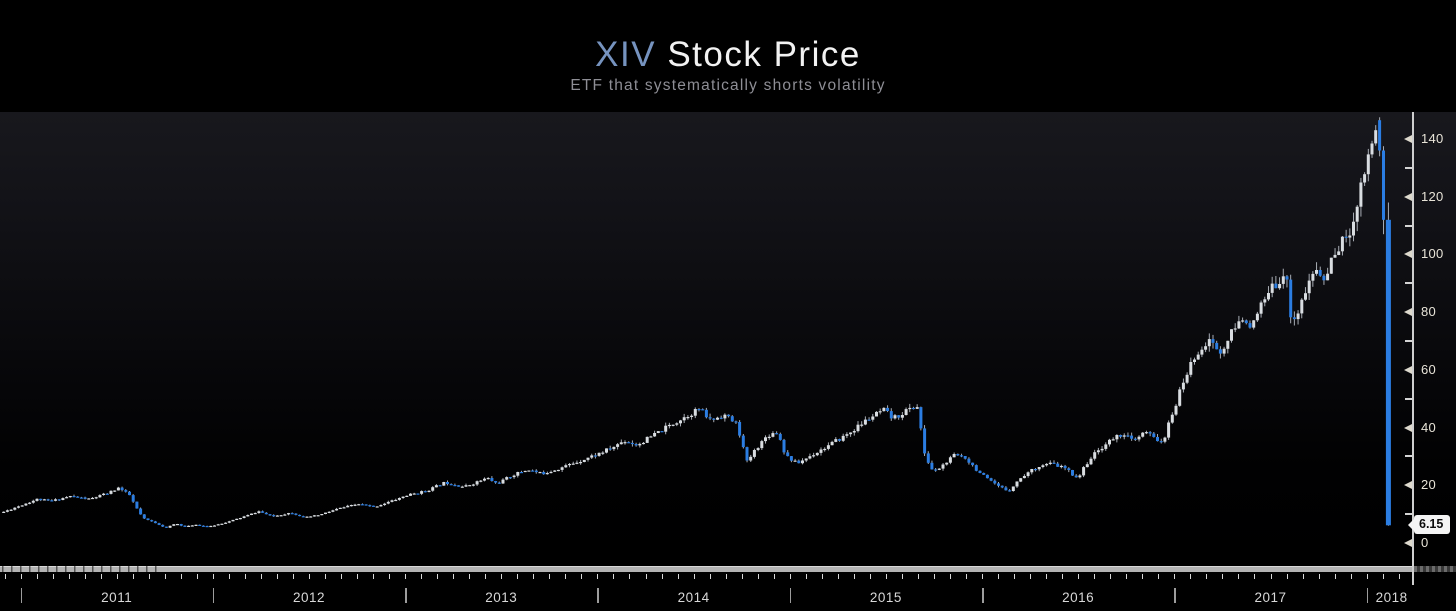 This screenshot has width=1456, height=611. I want to click on y-axis-label: 0, so click(1425, 542).